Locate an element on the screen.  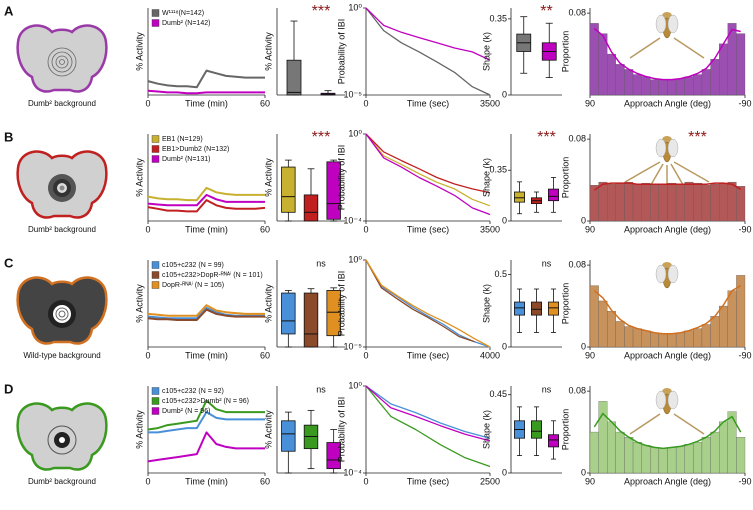
panel-label: B is located at coordinates (8, 136).